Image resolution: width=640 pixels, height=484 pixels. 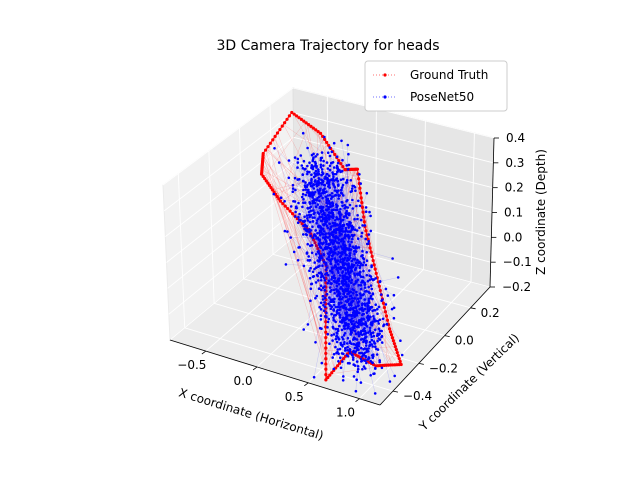 I want to click on z-tick-label: 0.4, so click(x=515, y=138).